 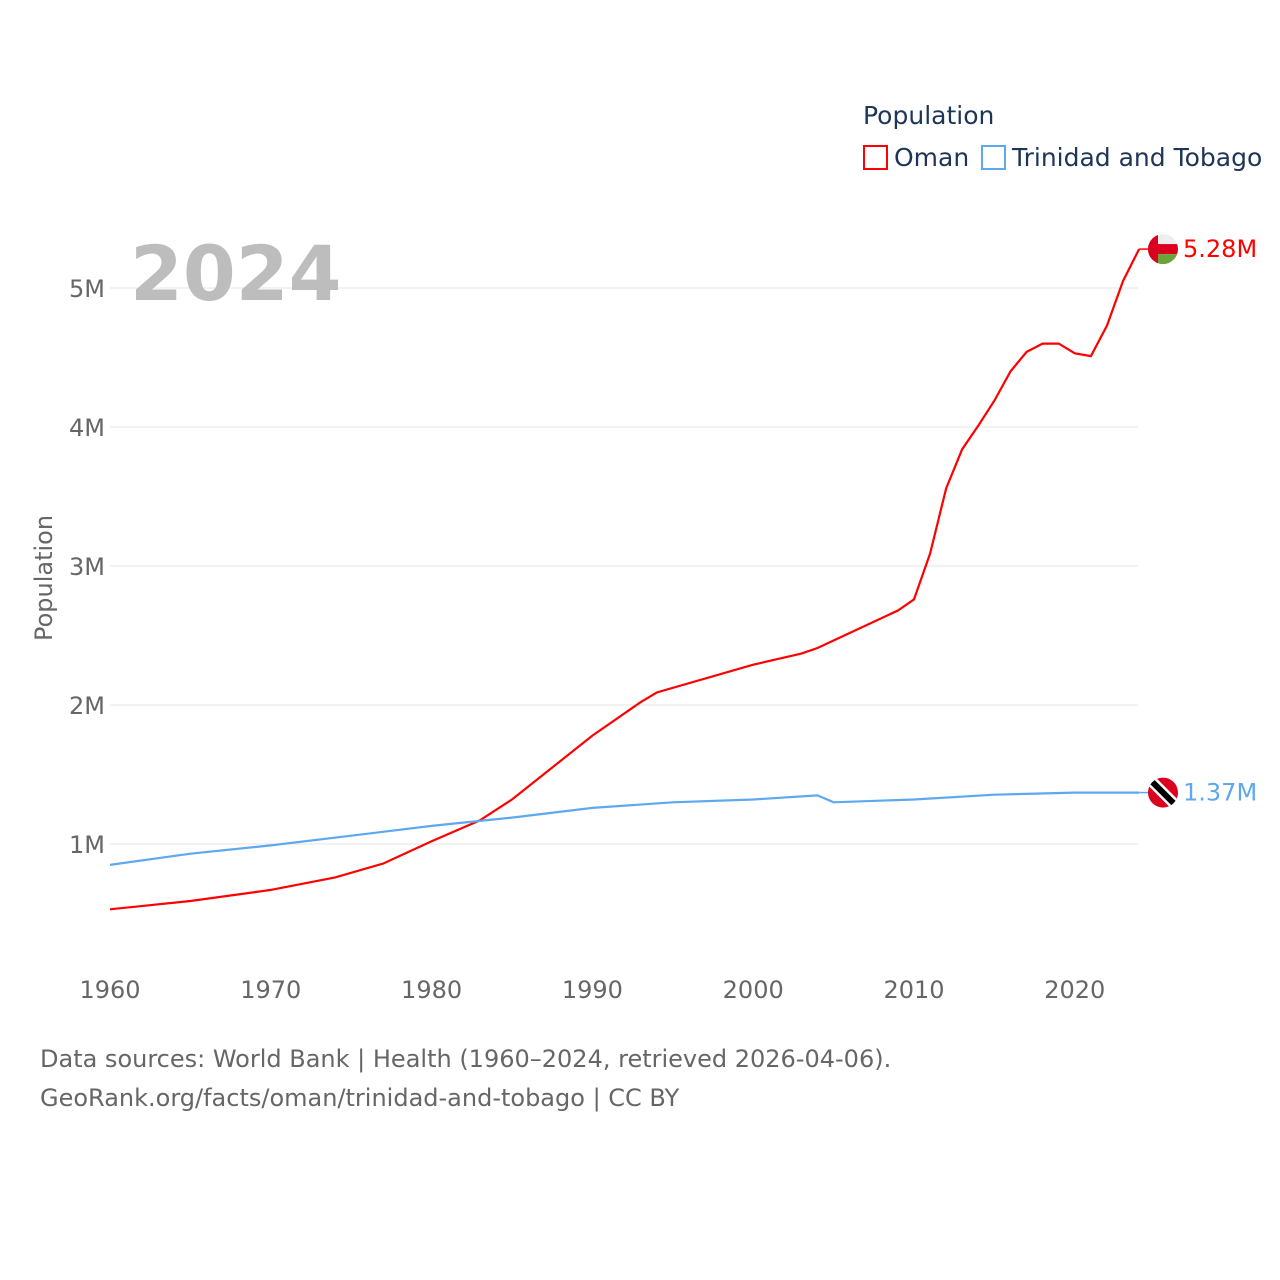 I want to click on legend-title: Population, so click(x=928, y=115).